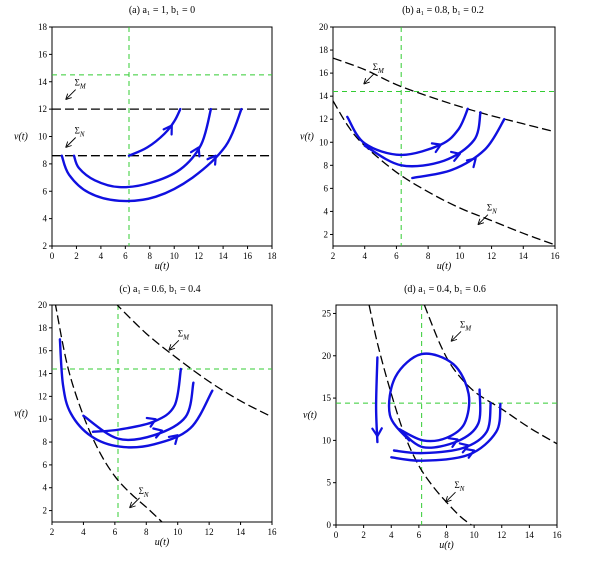 The height and width of the screenshot is (576, 591). What do you see at coordinates (162, 10) in the screenshot?
I see `panel-title: (a) a₁ = 1, b₁ = 0` at bounding box center [162, 10].